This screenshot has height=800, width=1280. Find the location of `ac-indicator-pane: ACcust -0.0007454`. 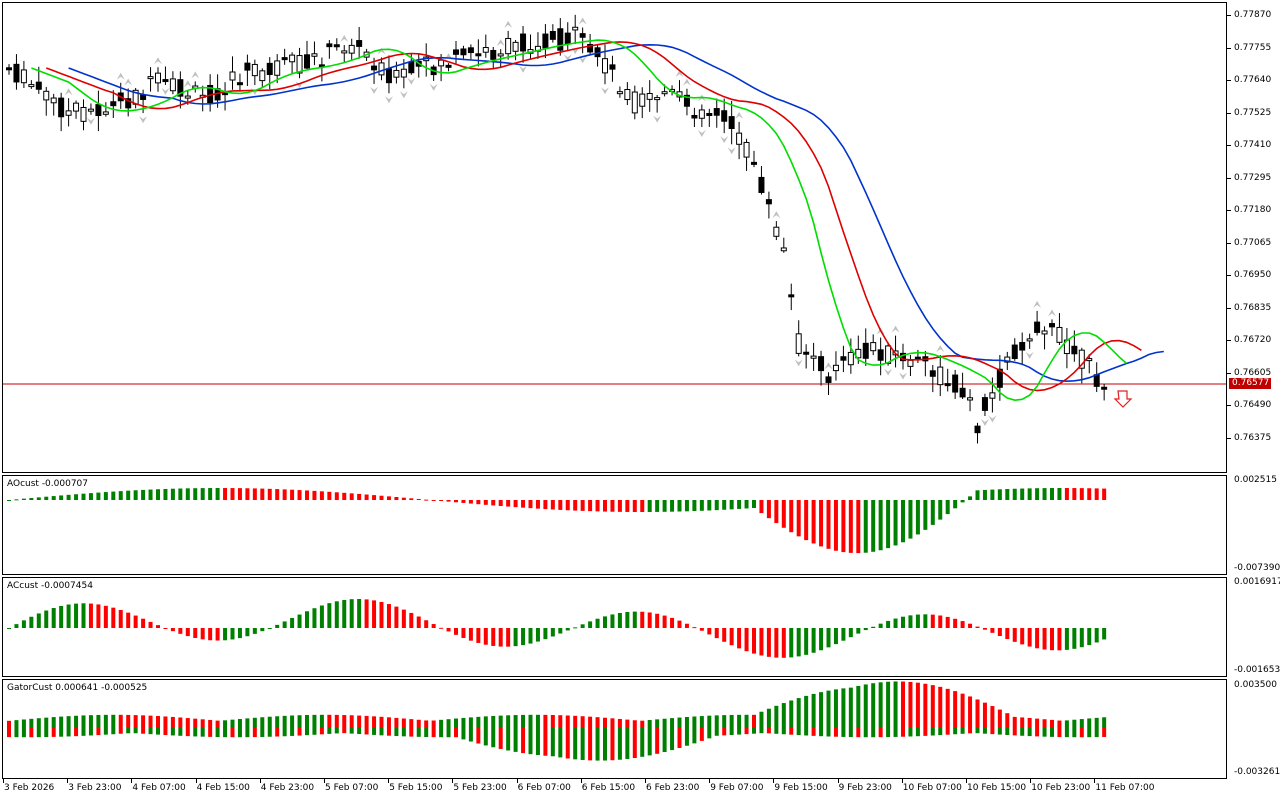

ac-indicator-pane: ACcust -0.0007454 is located at coordinates (614, 627).